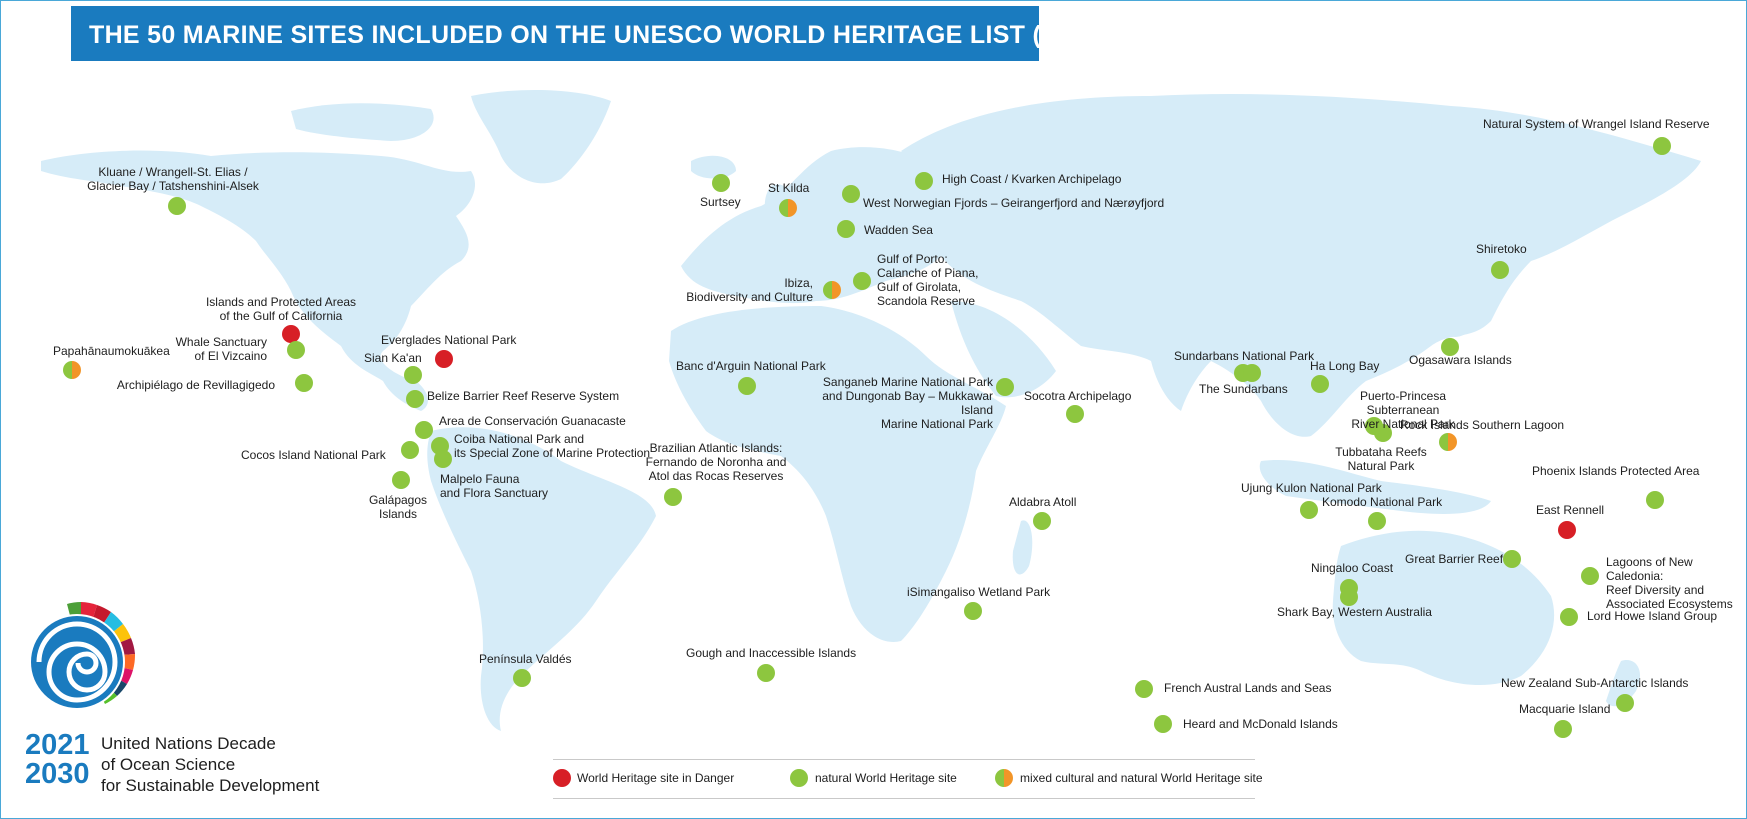 This screenshot has height=819, width=1747. Describe the element at coordinates (1032, 179) in the screenshot. I see `site-label: High Coast / Kvarken Archipelago` at that location.